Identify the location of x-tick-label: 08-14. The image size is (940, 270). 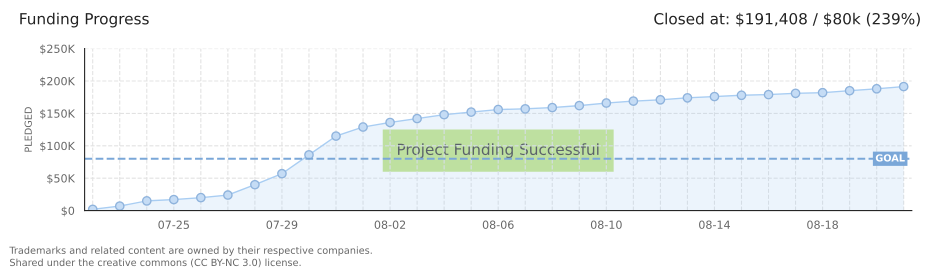
(714, 224).